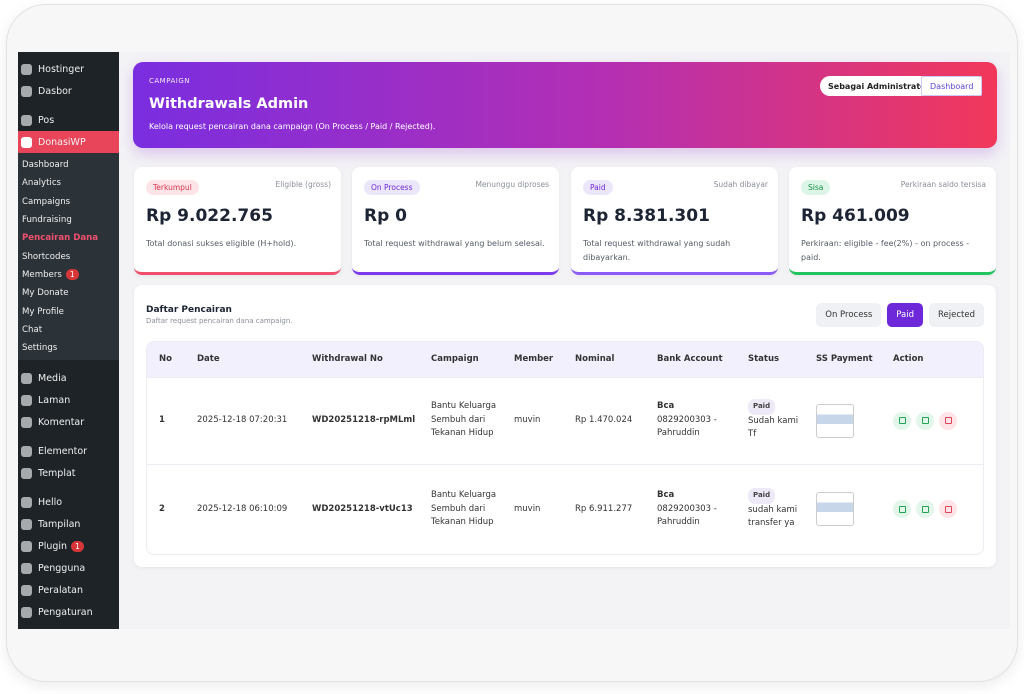 The width and height of the screenshot is (1024, 694). I want to click on role-button: Sebagai Administrator, so click(879, 86).